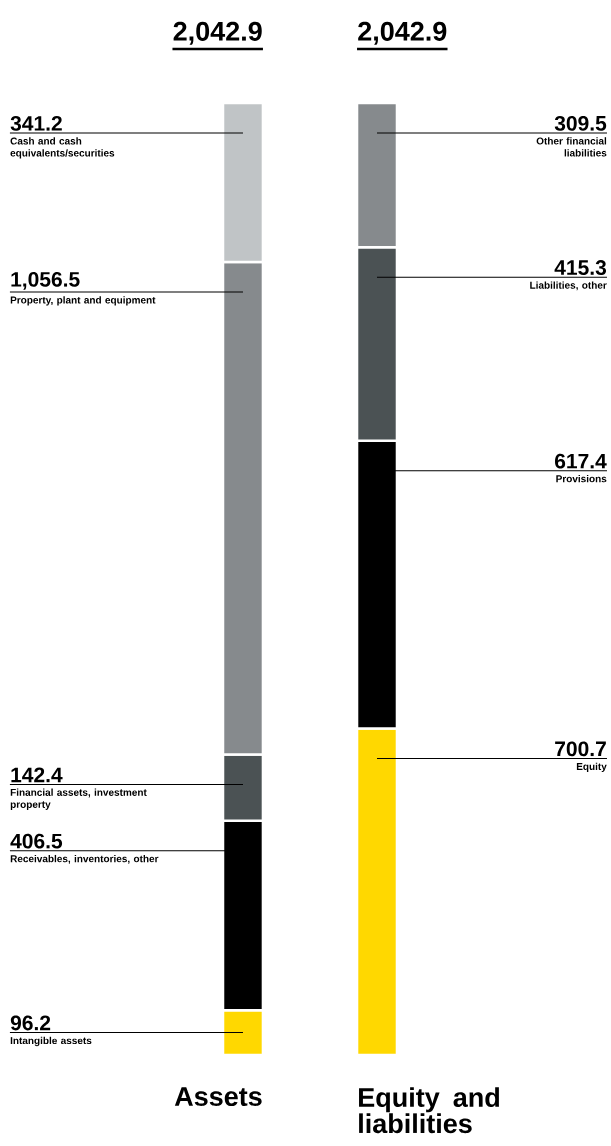  I want to click on text: Provisions, so click(581, 478).